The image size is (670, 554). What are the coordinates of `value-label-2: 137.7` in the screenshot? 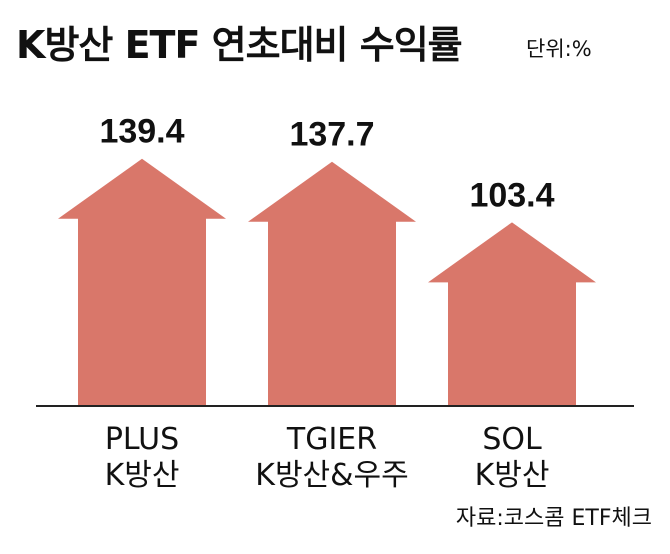 It's located at (331, 135).